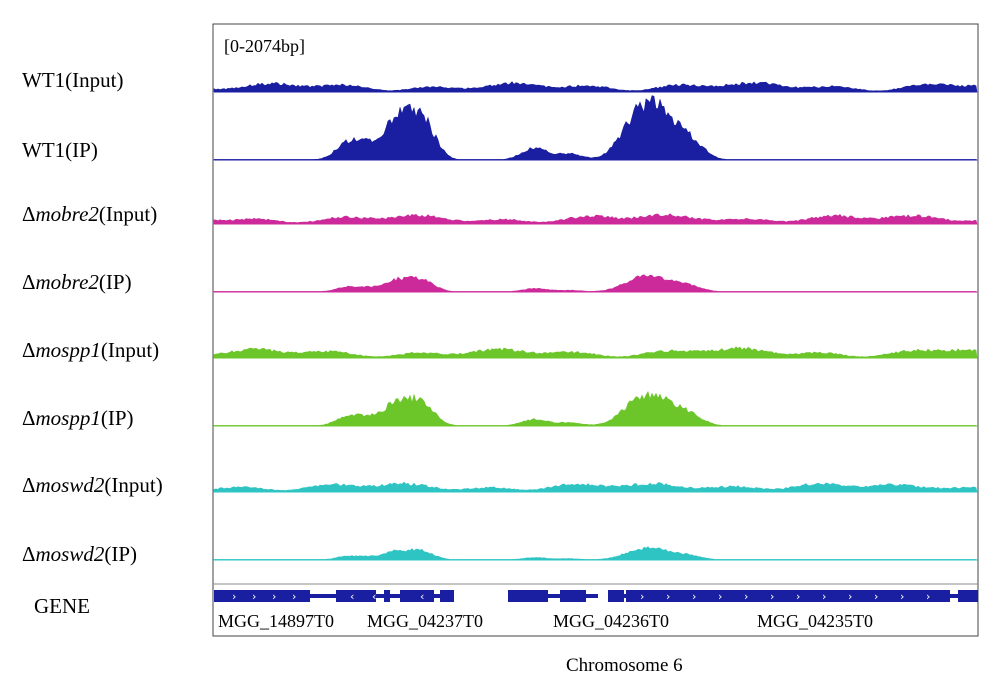  What do you see at coordinates (62, 606) in the screenshot?
I see `gene-track-label: GENE` at bounding box center [62, 606].